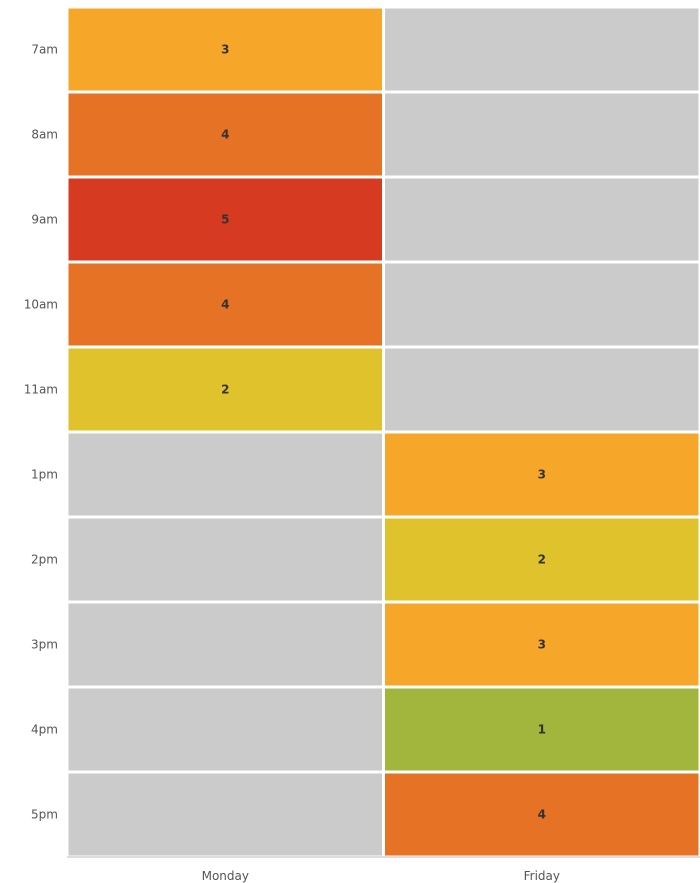  What do you see at coordinates (542, 219) in the screenshot?
I see `heatmap-cell-9am-friday` at bounding box center [542, 219].